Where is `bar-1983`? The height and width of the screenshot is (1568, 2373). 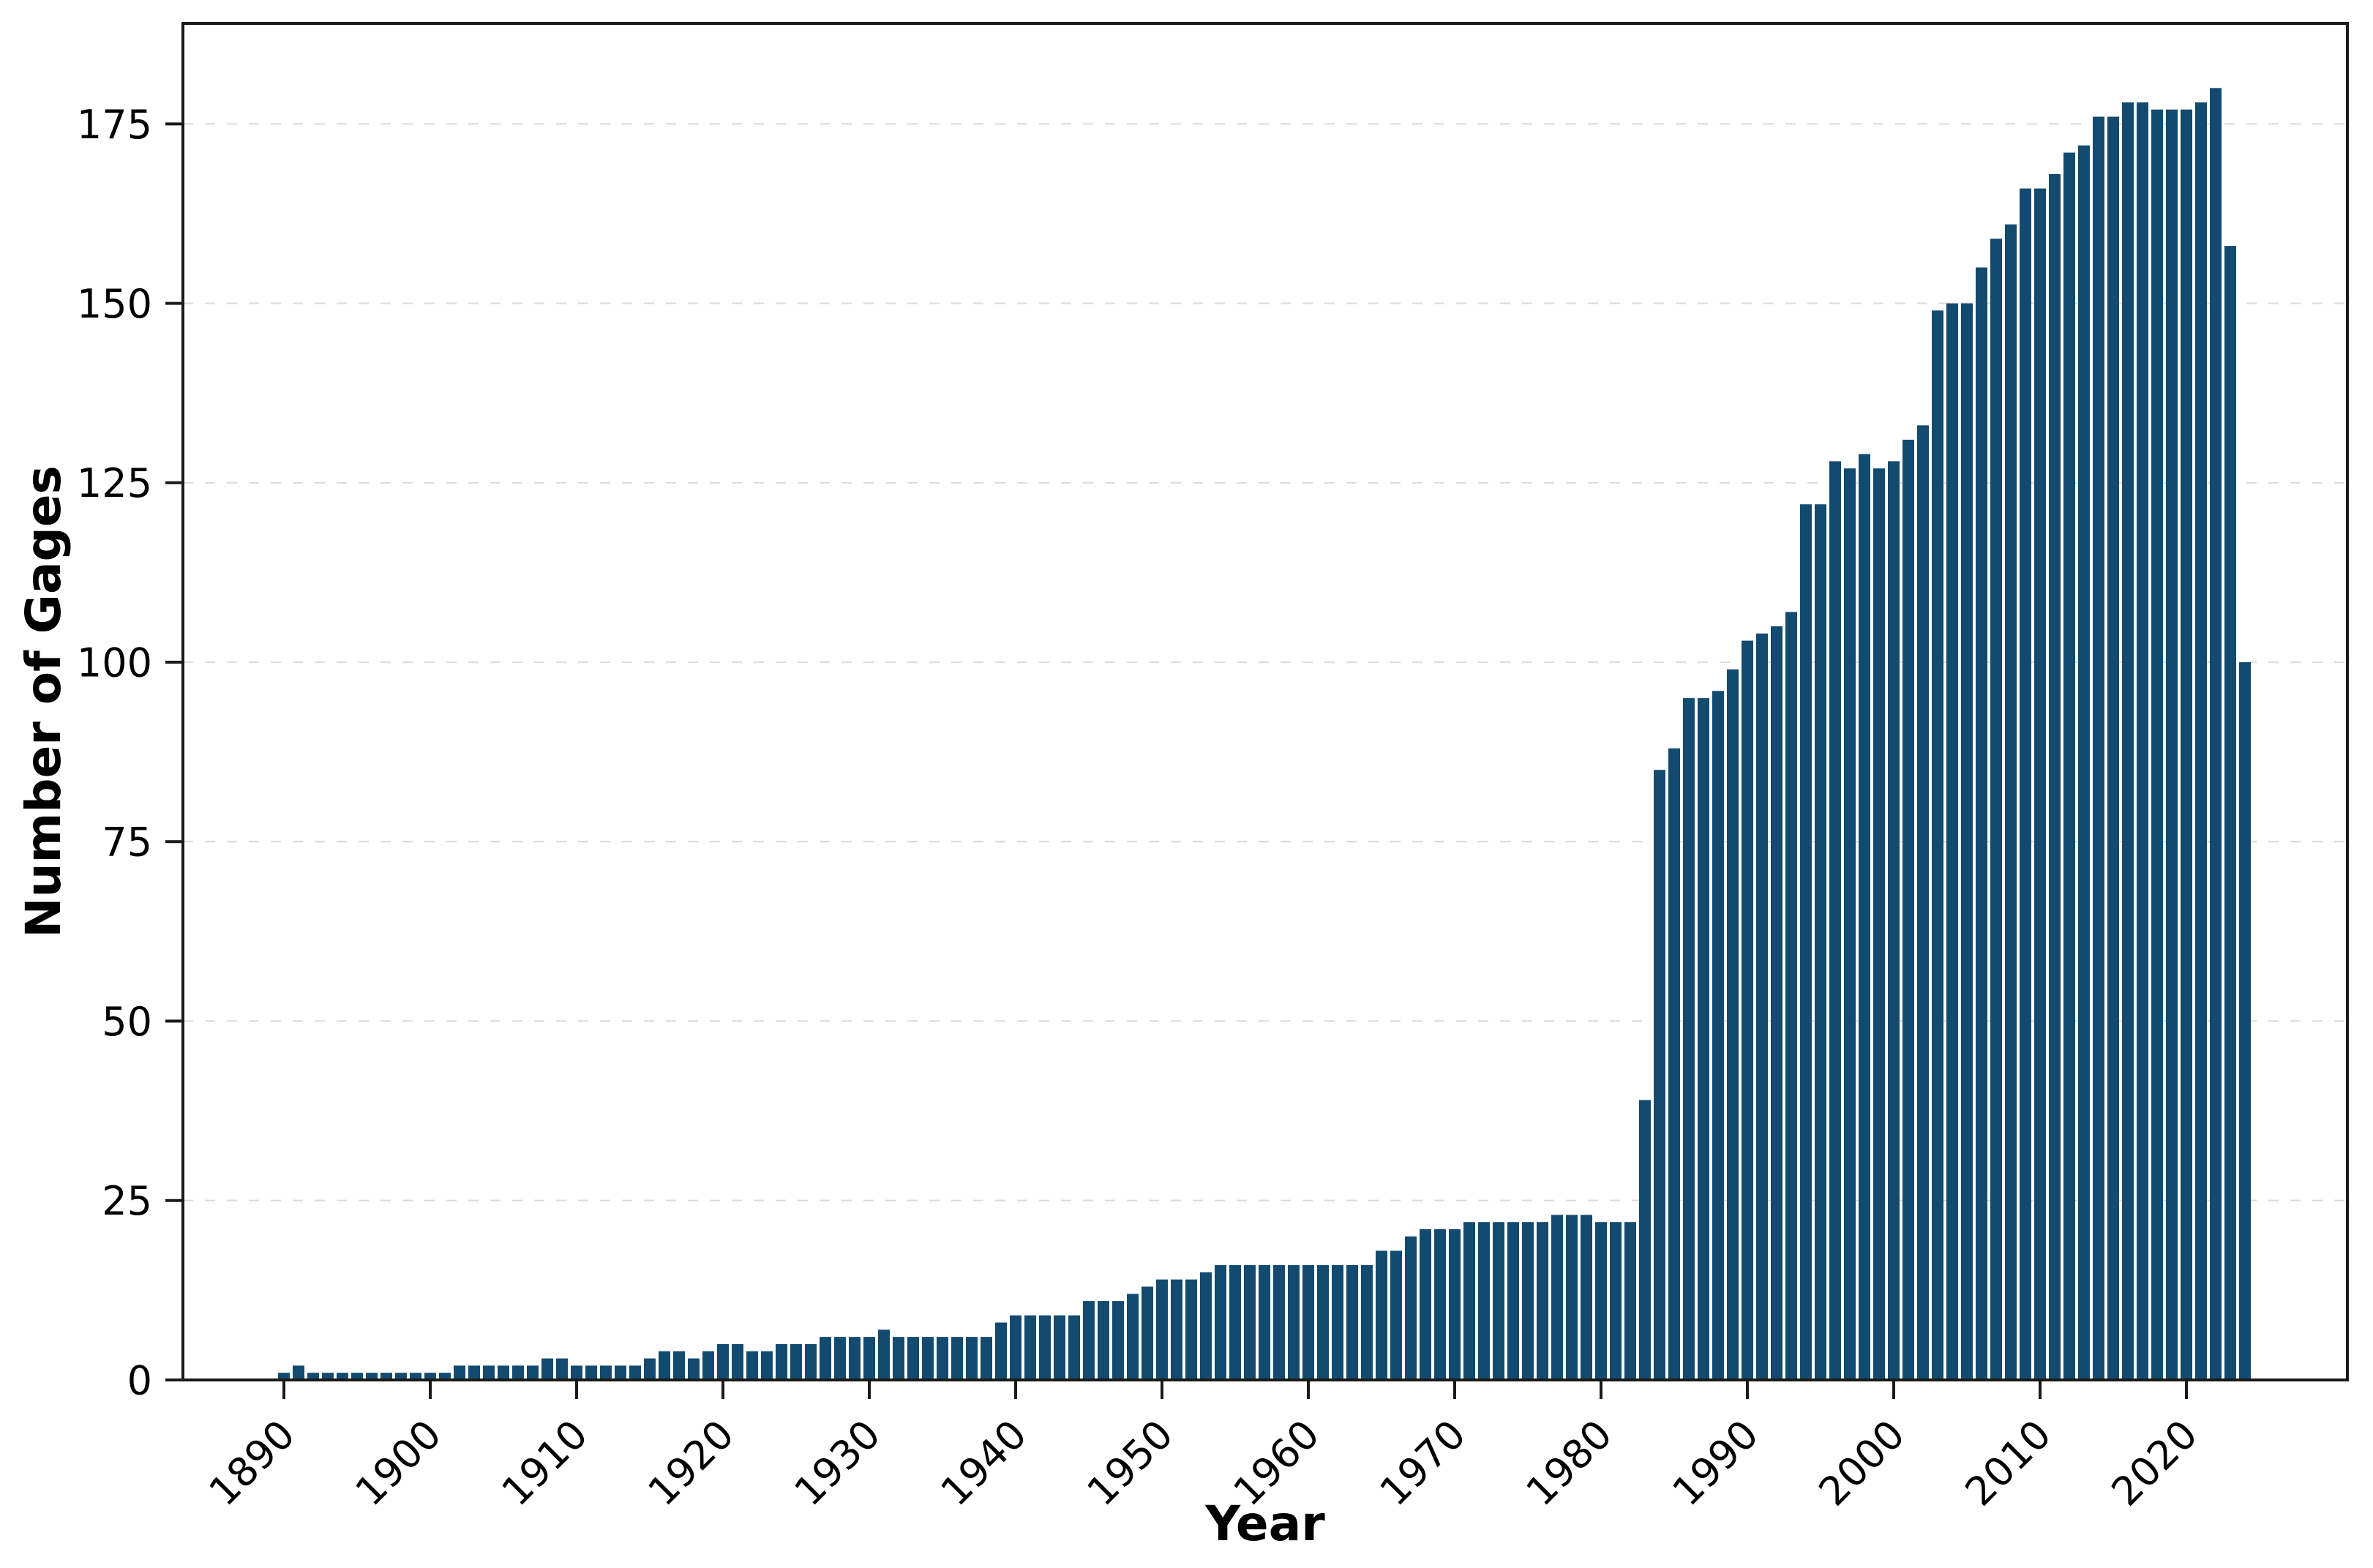
bar-1983 is located at coordinates (1645, 1240).